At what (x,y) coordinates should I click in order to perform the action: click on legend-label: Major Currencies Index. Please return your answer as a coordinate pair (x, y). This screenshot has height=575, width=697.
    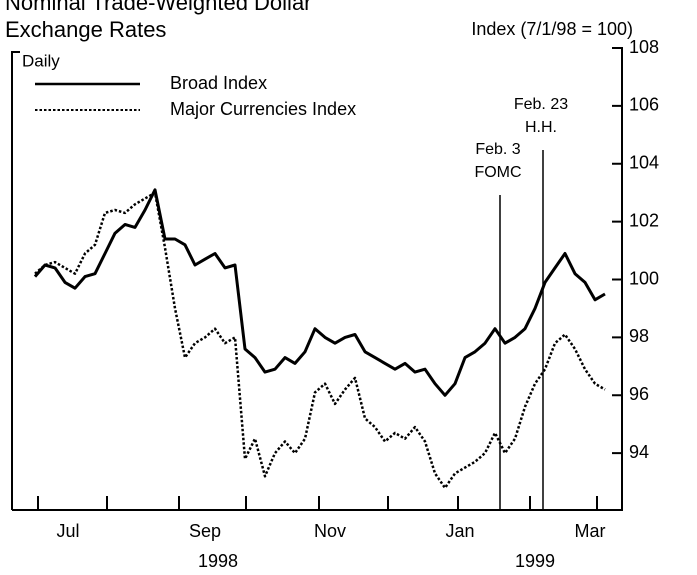
    Looking at the image, I should click on (263, 109).